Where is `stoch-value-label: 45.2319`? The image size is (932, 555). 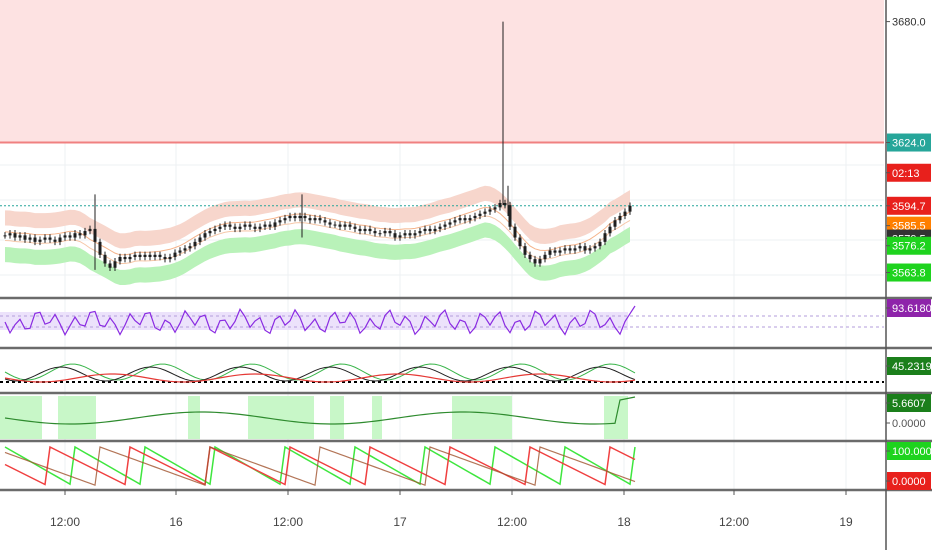 stoch-value-label: 45.2319 is located at coordinates (909, 366).